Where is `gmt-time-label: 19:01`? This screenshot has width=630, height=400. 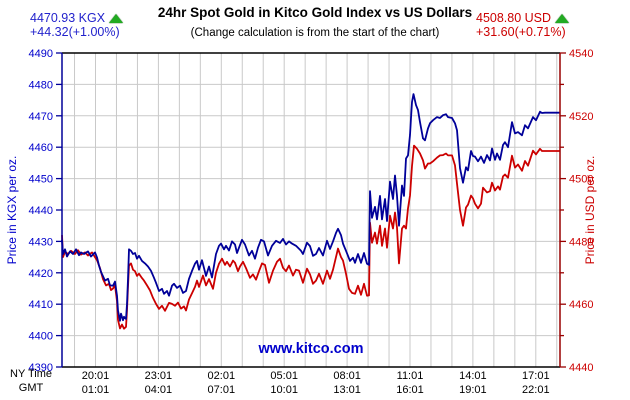 gmt-time-label: 19:01 is located at coordinates (473, 390).